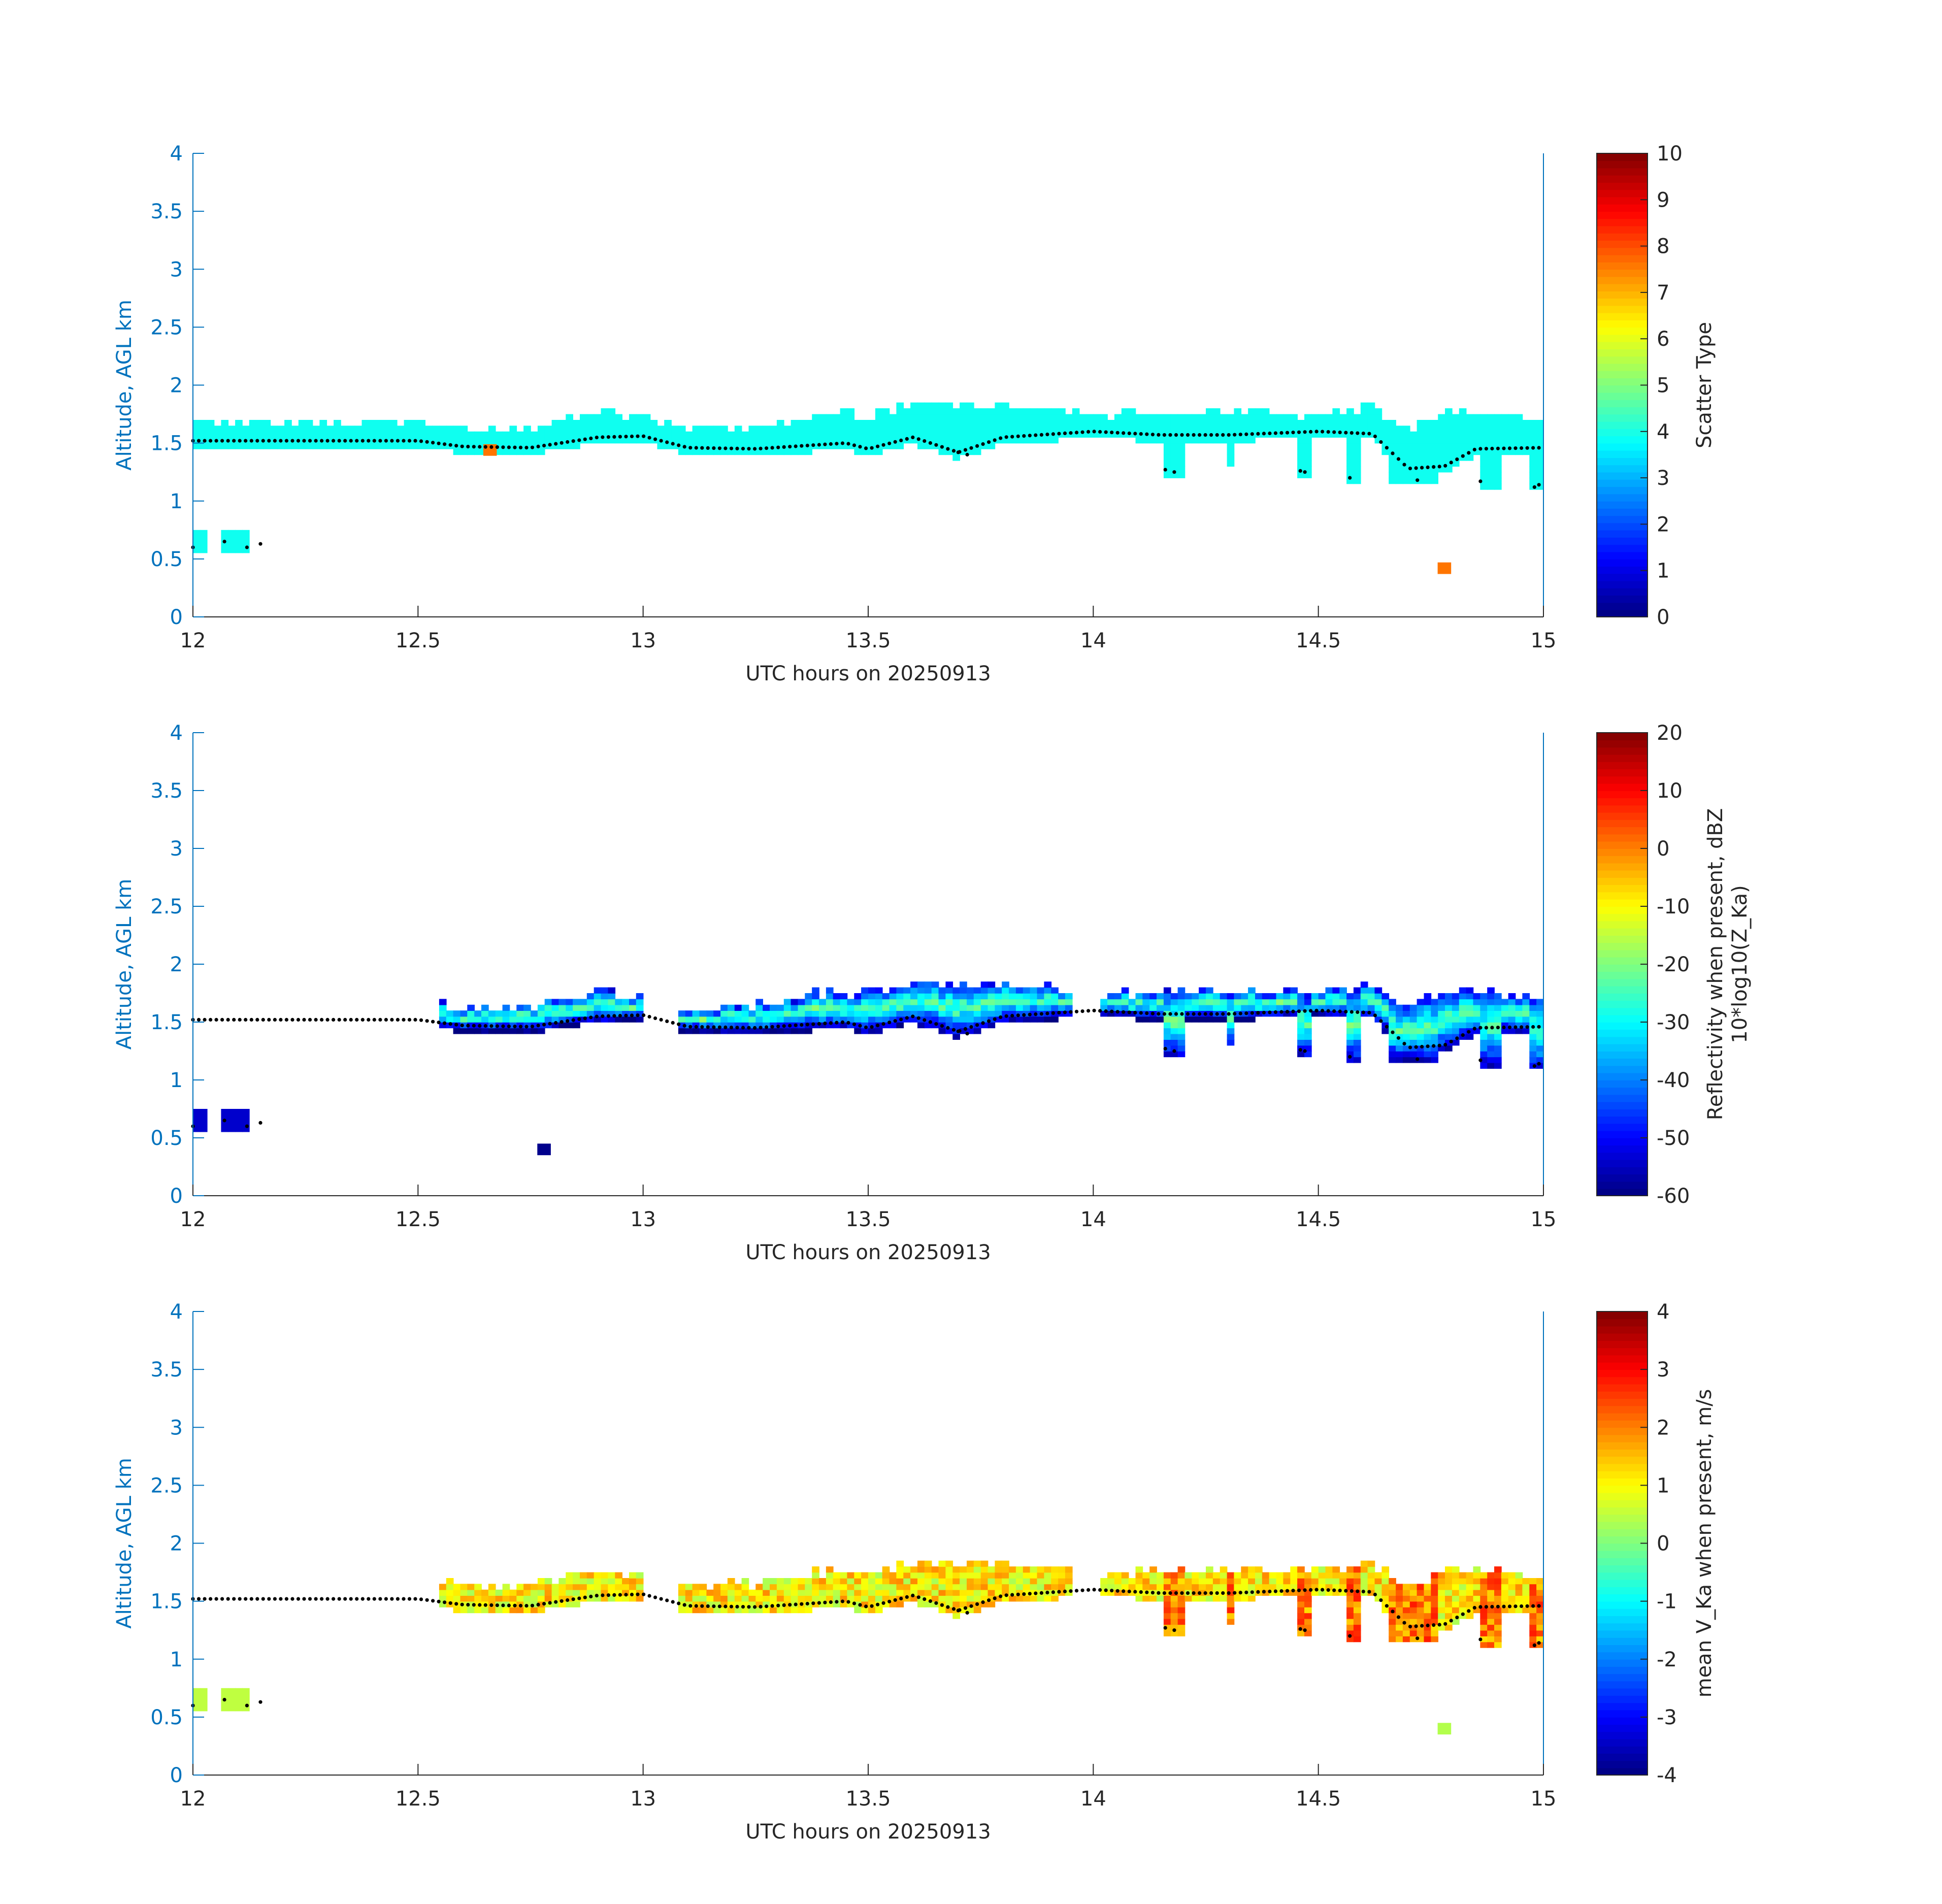 This screenshot has width=1942, height=1904. What do you see at coordinates (166, 1138) in the screenshot?
I see `y-tick-label: 0.5` at bounding box center [166, 1138].